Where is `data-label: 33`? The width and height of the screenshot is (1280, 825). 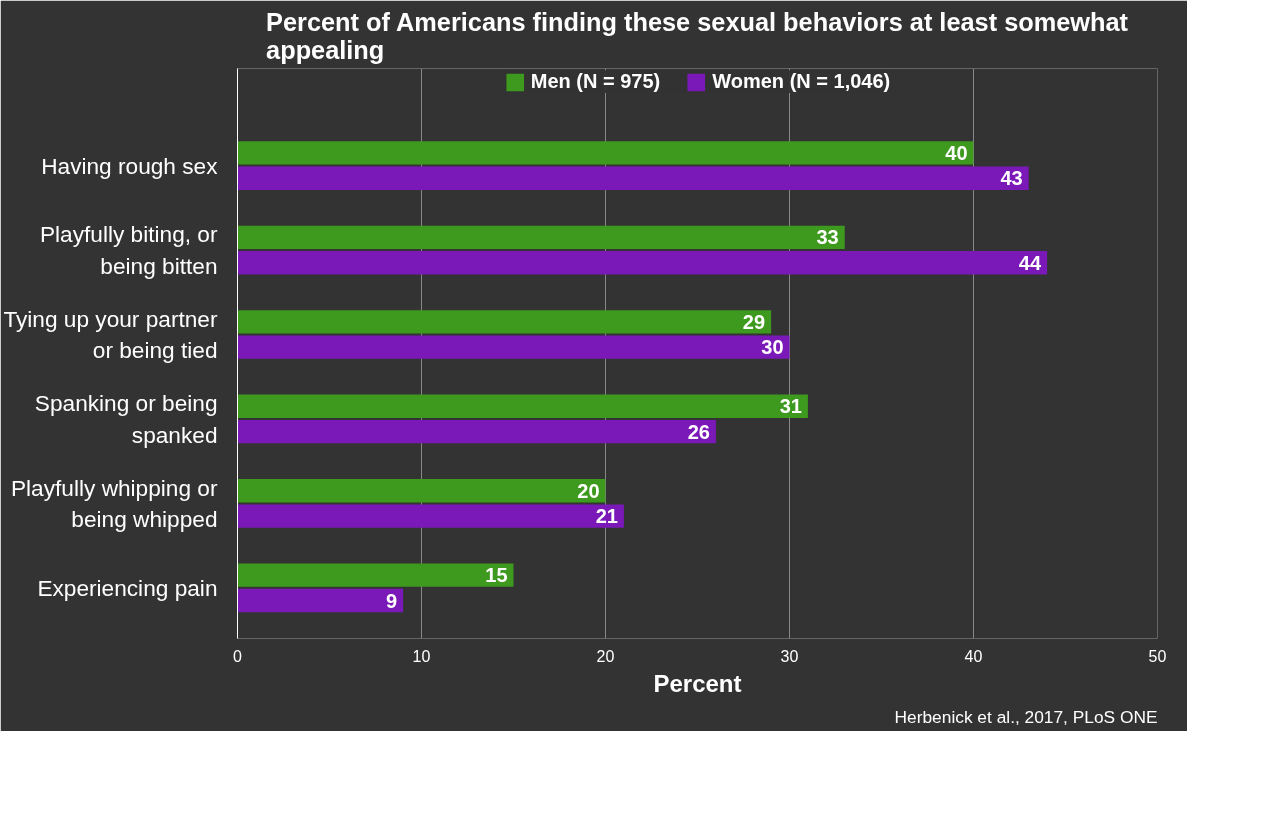
data-label: 33 is located at coordinates (827, 237).